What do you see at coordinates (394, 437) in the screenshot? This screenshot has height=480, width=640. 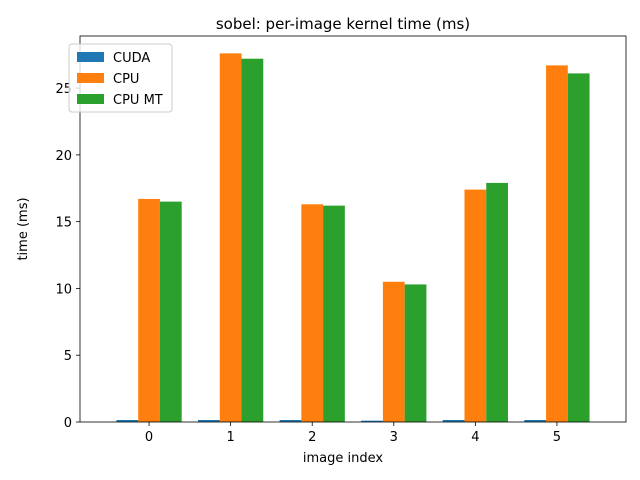 I see `x-tick-label: 3` at bounding box center [394, 437].